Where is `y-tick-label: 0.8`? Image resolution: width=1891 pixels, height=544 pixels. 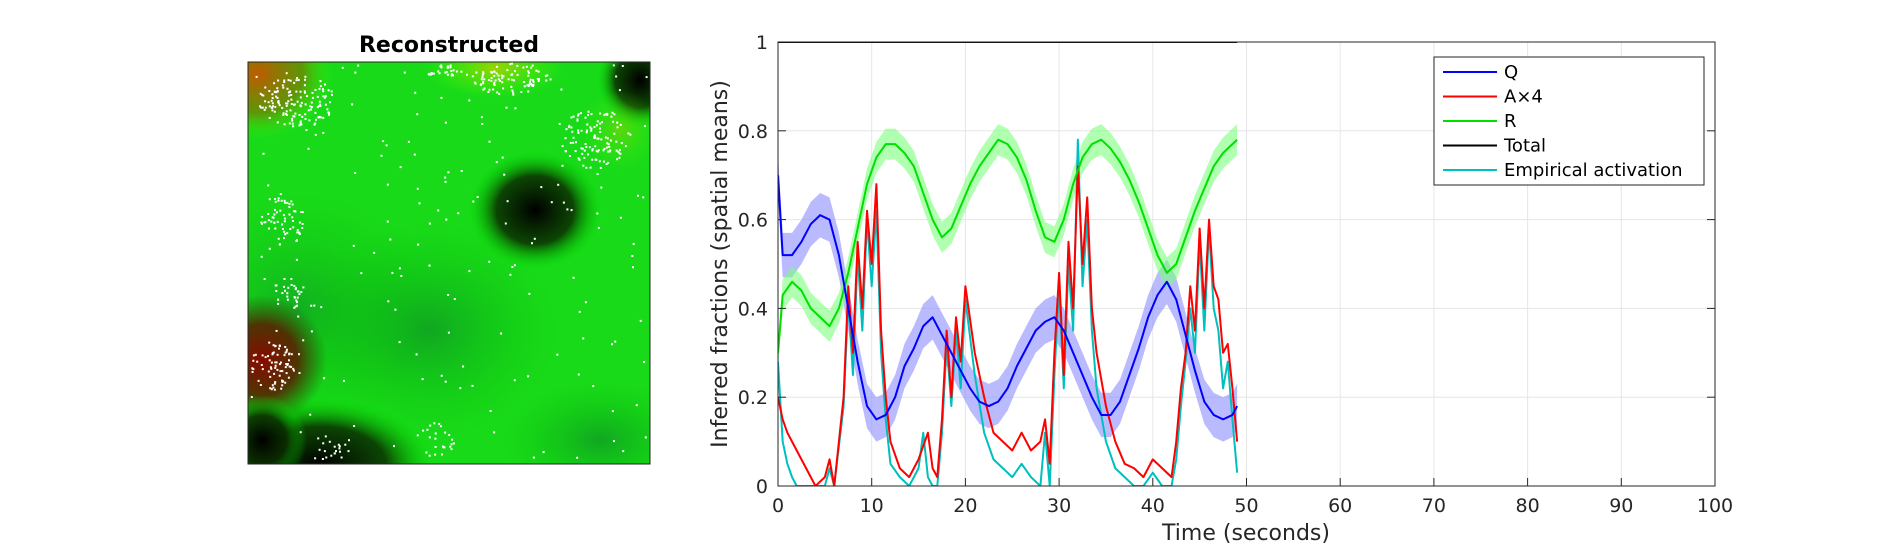 y-tick-label: 0.8 is located at coordinates (753, 132).